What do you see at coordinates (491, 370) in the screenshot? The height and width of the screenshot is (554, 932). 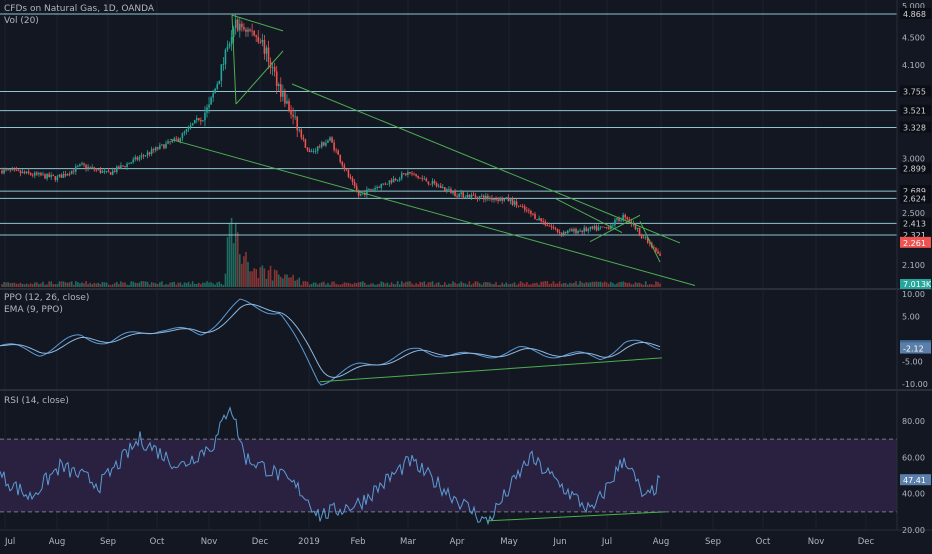 I see `ppo-trendline` at bounding box center [491, 370].